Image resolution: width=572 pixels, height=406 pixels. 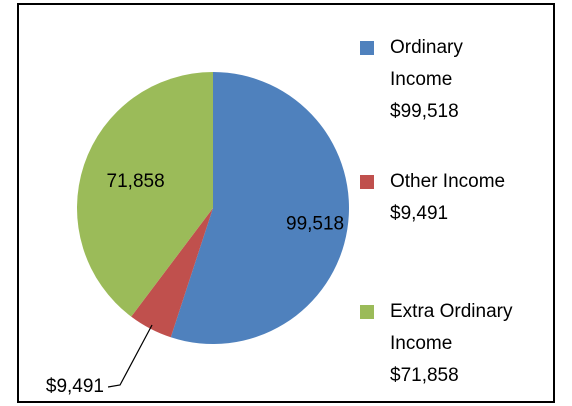 I want to click on leader-line, so click(x=130, y=356).